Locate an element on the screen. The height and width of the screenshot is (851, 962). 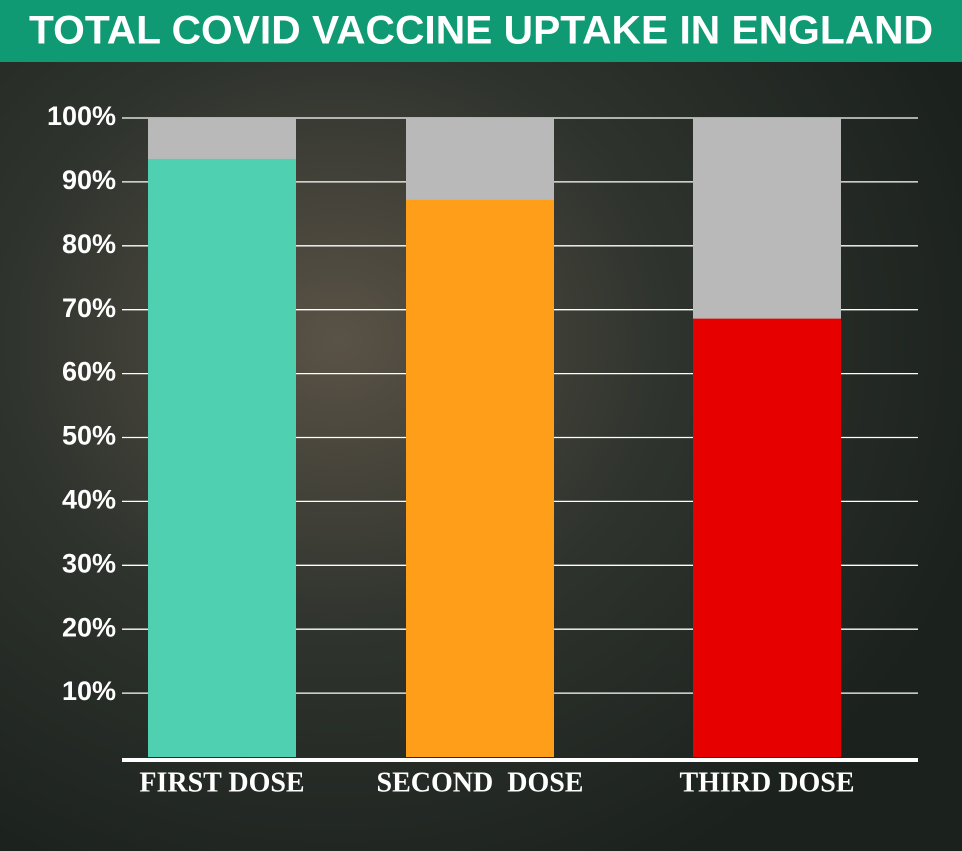
y-tick-label: 80% is located at coordinates (89, 244).